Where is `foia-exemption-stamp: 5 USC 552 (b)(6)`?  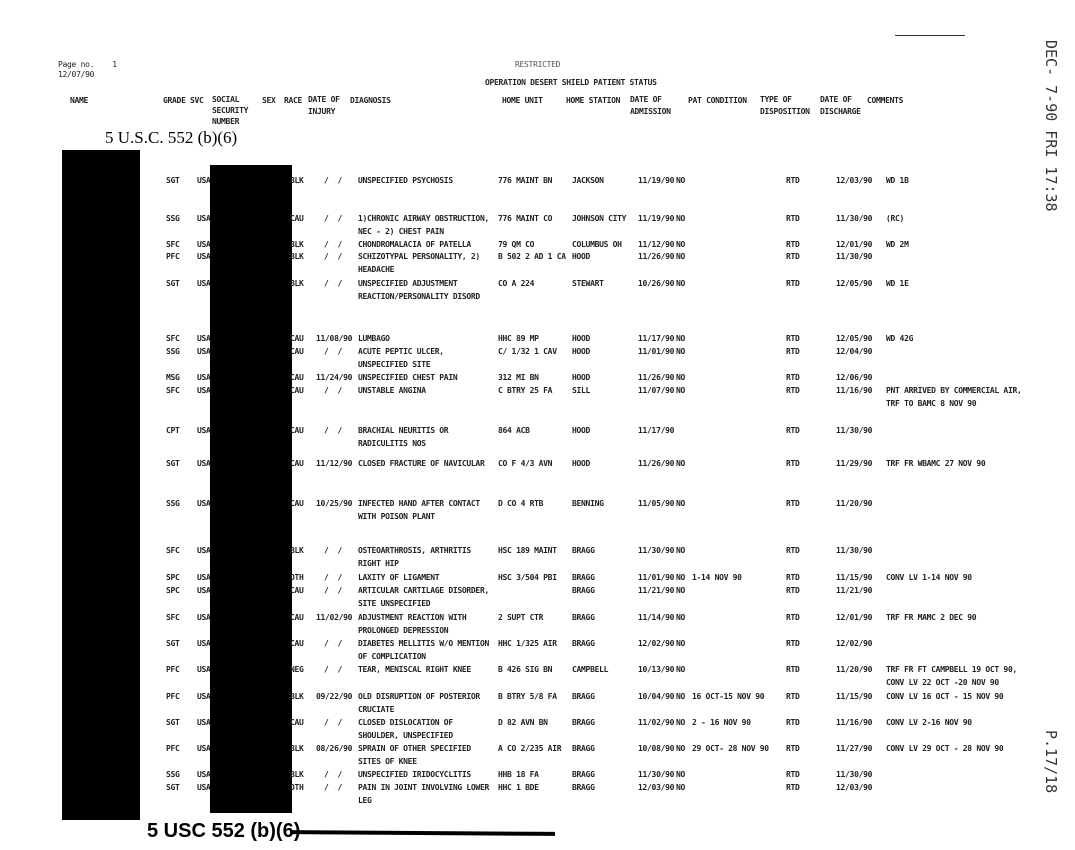 foia-exemption-stamp: 5 USC 552 (b)(6) is located at coordinates (224, 831).